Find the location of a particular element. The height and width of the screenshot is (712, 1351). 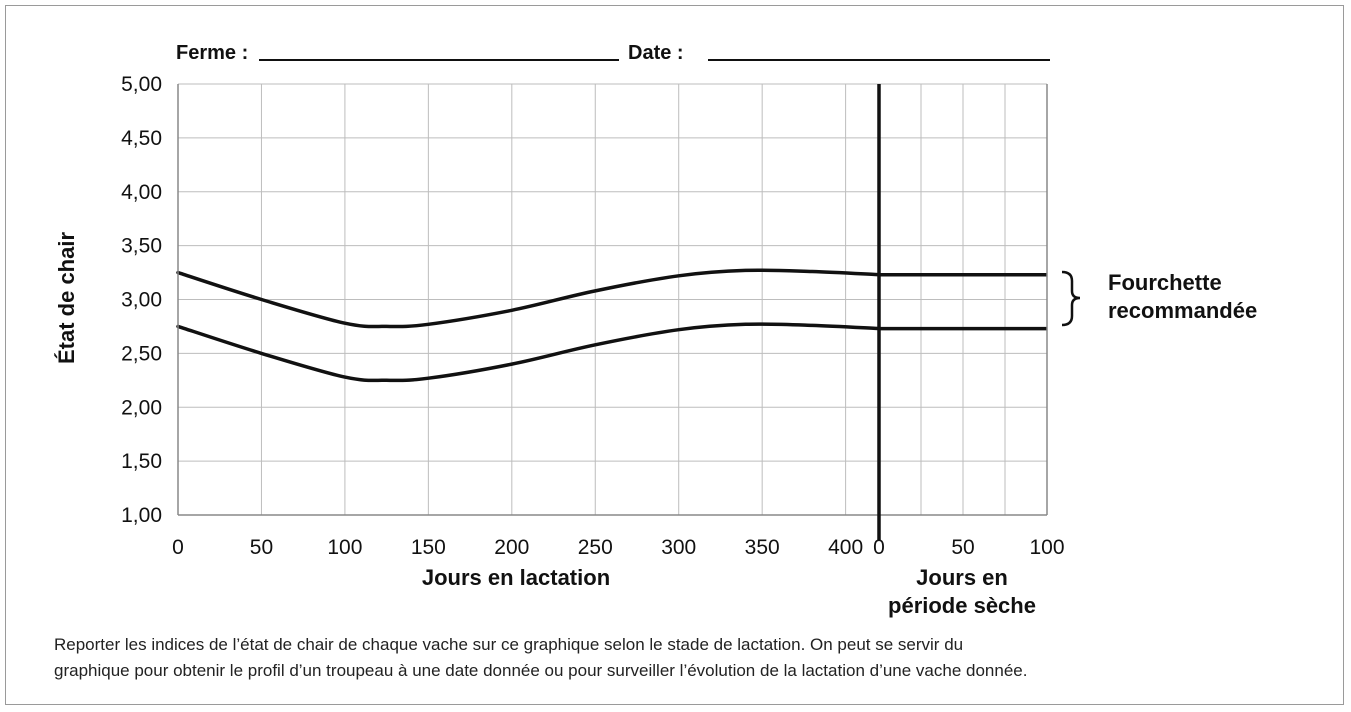

x-tick-label-lactation: 150 is located at coordinates (428, 547).